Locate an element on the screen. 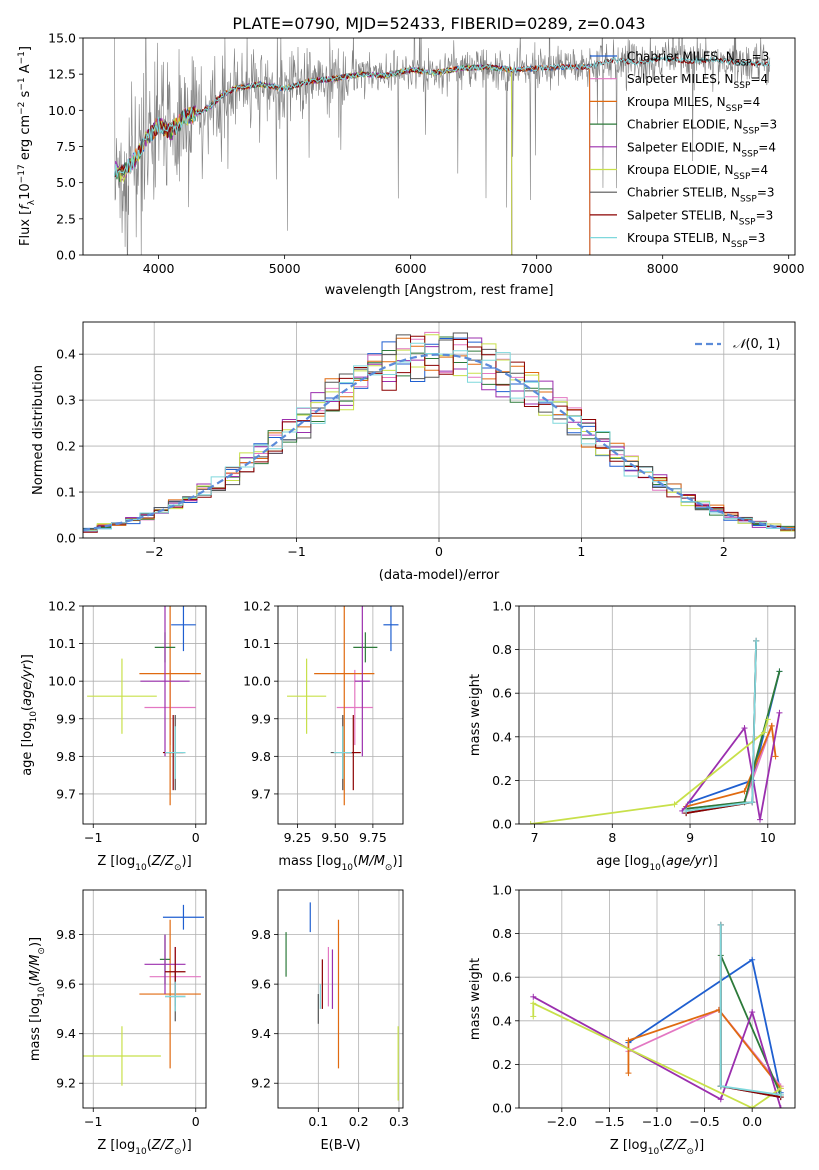  x-tick-label: 0.3 is located at coordinates (399, 1121).